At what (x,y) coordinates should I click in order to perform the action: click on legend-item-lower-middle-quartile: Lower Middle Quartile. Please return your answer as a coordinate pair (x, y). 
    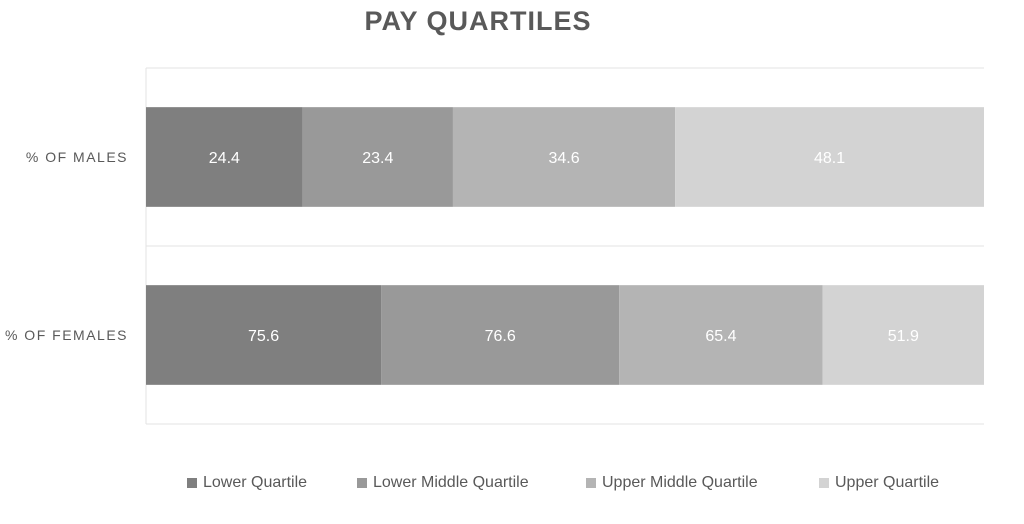
    Looking at the image, I should click on (443, 483).